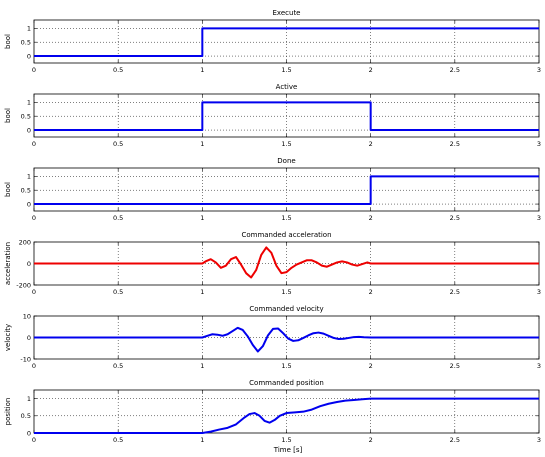 The height and width of the screenshot is (457, 545). I want to click on y-tick-label: -200, so click(23, 285).